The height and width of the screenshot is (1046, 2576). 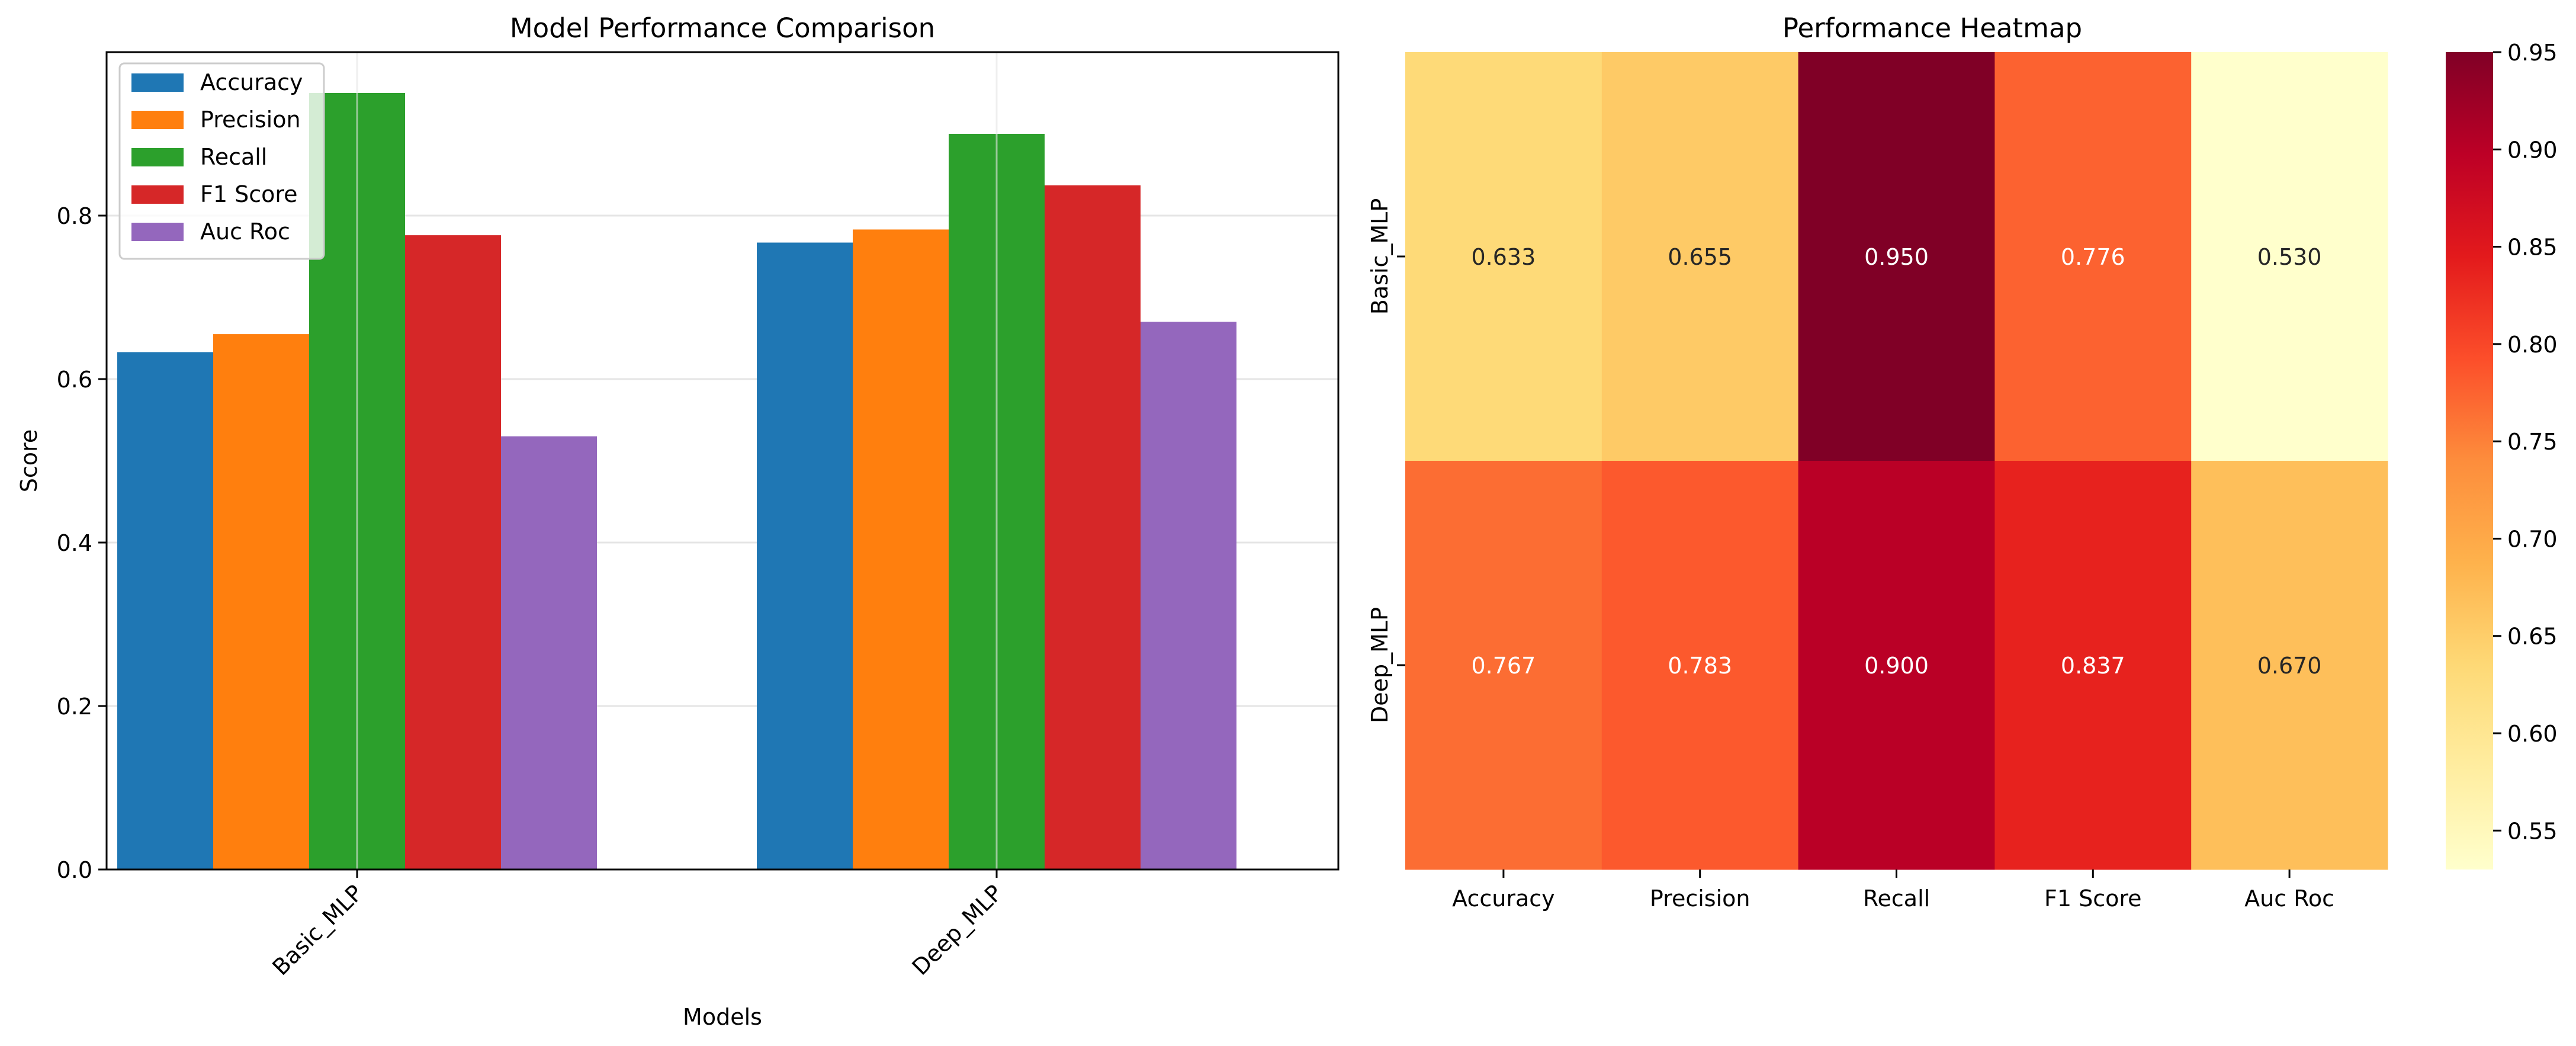 What do you see at coordinates (74, 216) in the screenshot?
I see `y-tick-label: 0.8` at bounding box center [74, 216].